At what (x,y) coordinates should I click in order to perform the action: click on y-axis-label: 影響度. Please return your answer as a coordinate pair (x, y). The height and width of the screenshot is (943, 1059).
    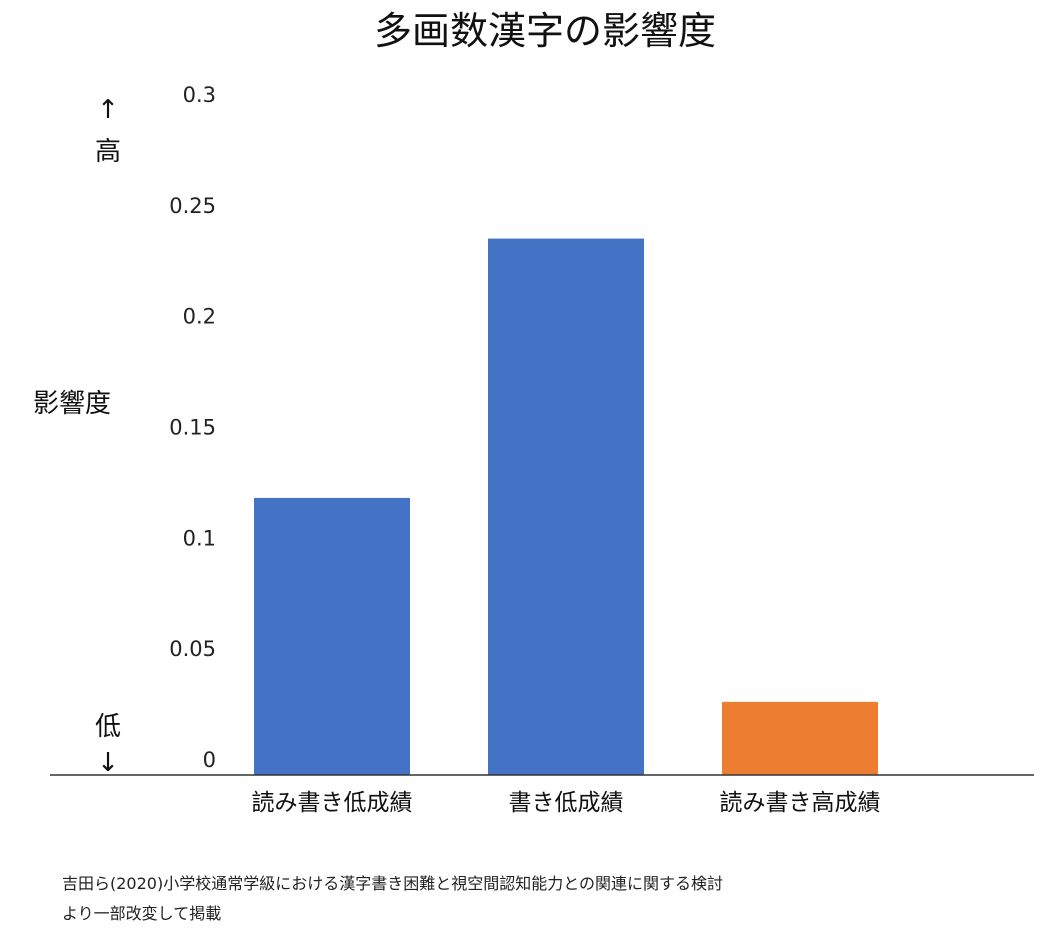
    Looking at the image, I should click on (72, 404).